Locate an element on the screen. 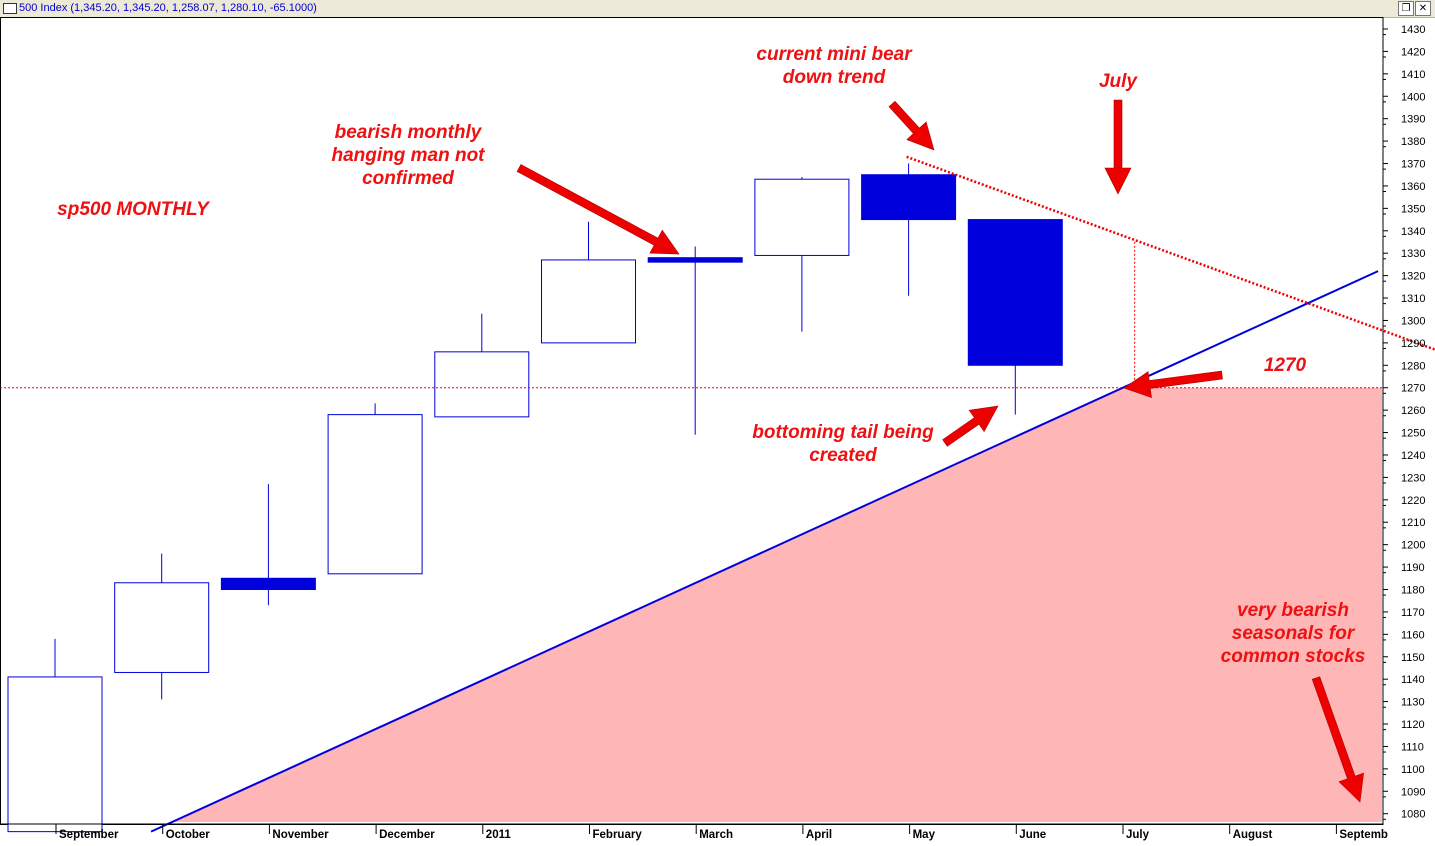 The image size is (1435, 846). y-tick-label: 1200 is located at coordinates (1413, 546).